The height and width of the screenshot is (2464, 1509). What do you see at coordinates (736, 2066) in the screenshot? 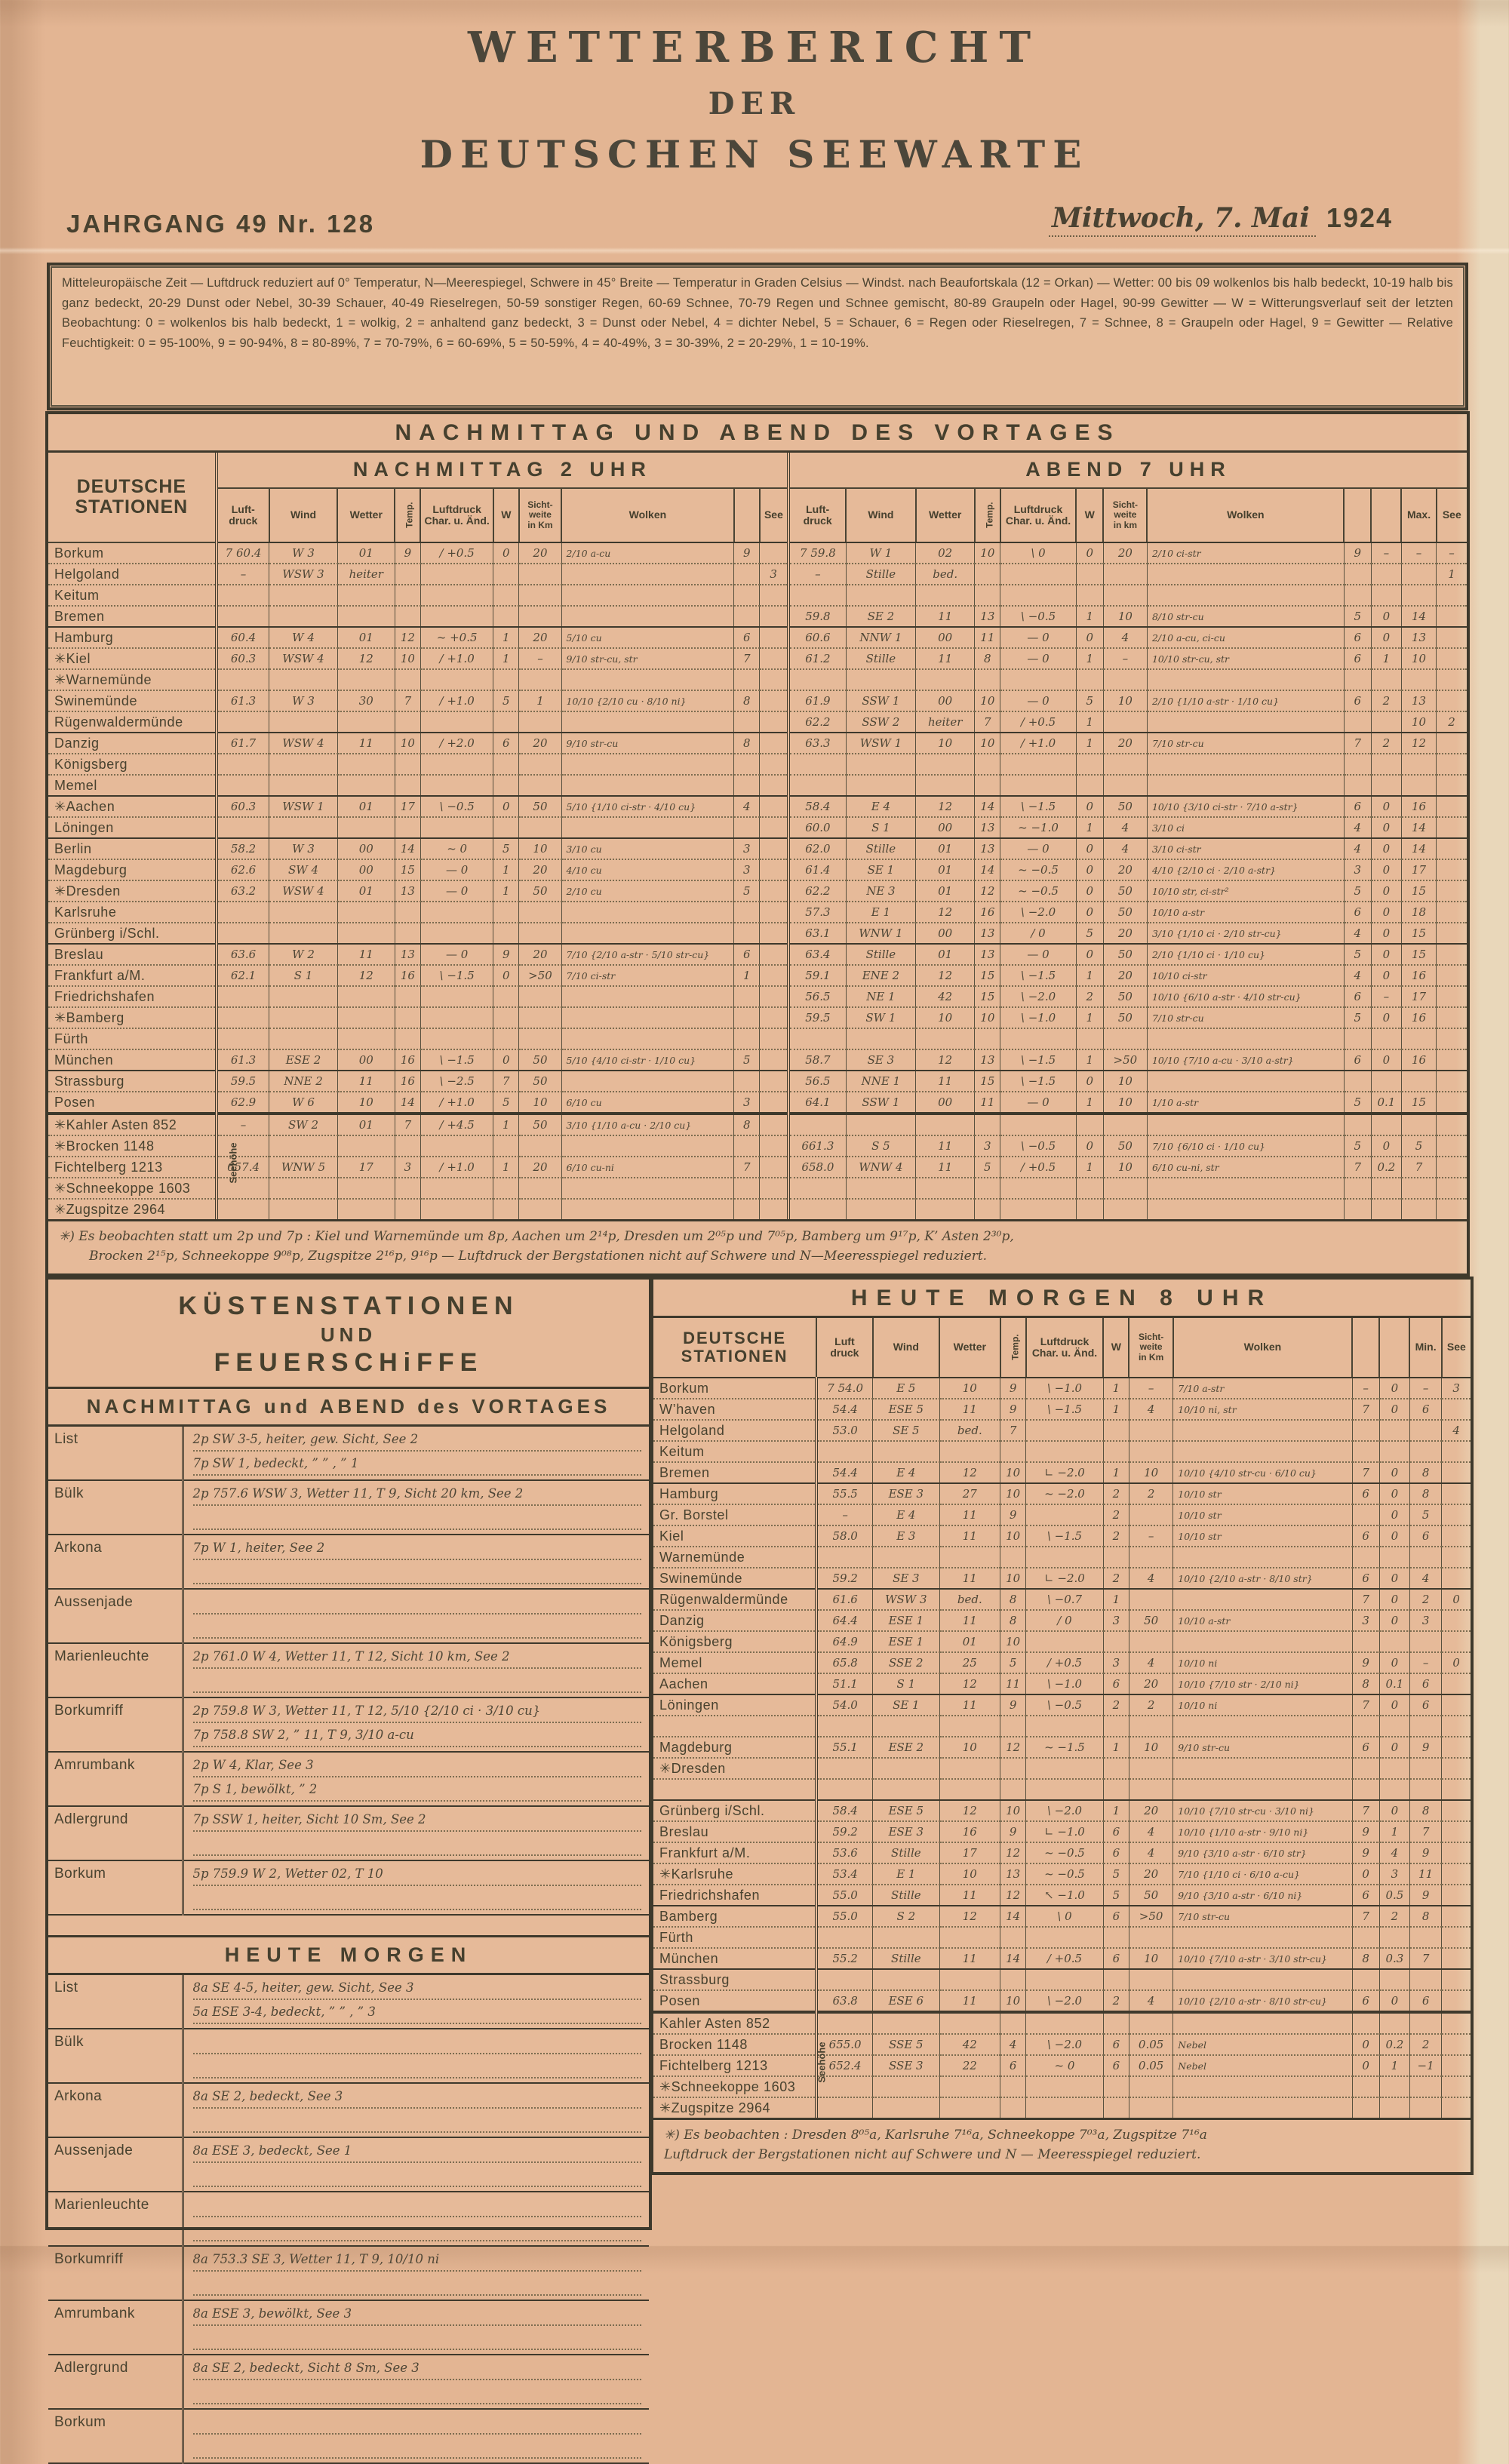
I see `station-name: Fichtelberg 1213` at bounding box center [736, 2066].